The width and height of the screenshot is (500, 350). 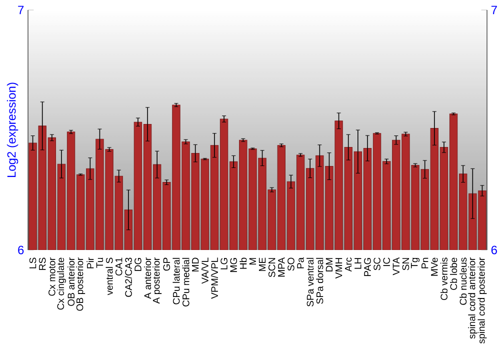 What do you see at coordinates (425, 263) in the screenshot?
I see `x-tick-label: Pn` at bounding box center [425, 263].